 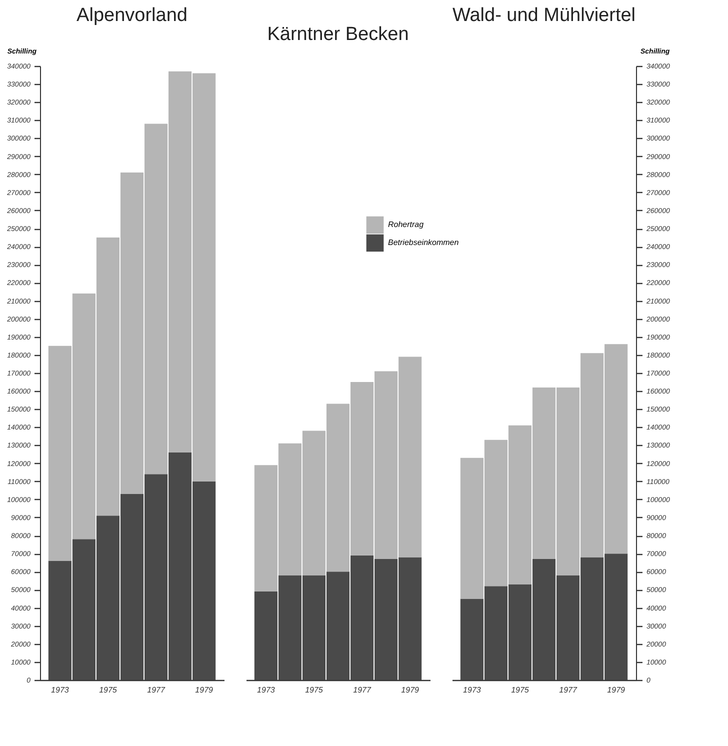 What do you see at coordinates (424, 242) in the screenshot?
I see `legend-label: Betriebseinkommen` at bounding box center [424, 242].